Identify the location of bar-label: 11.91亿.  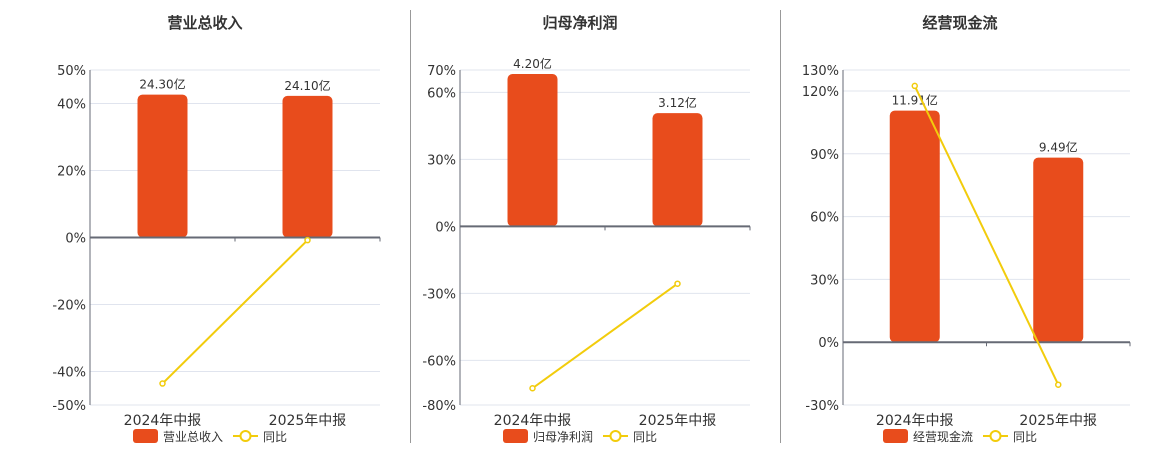
(915, 100).